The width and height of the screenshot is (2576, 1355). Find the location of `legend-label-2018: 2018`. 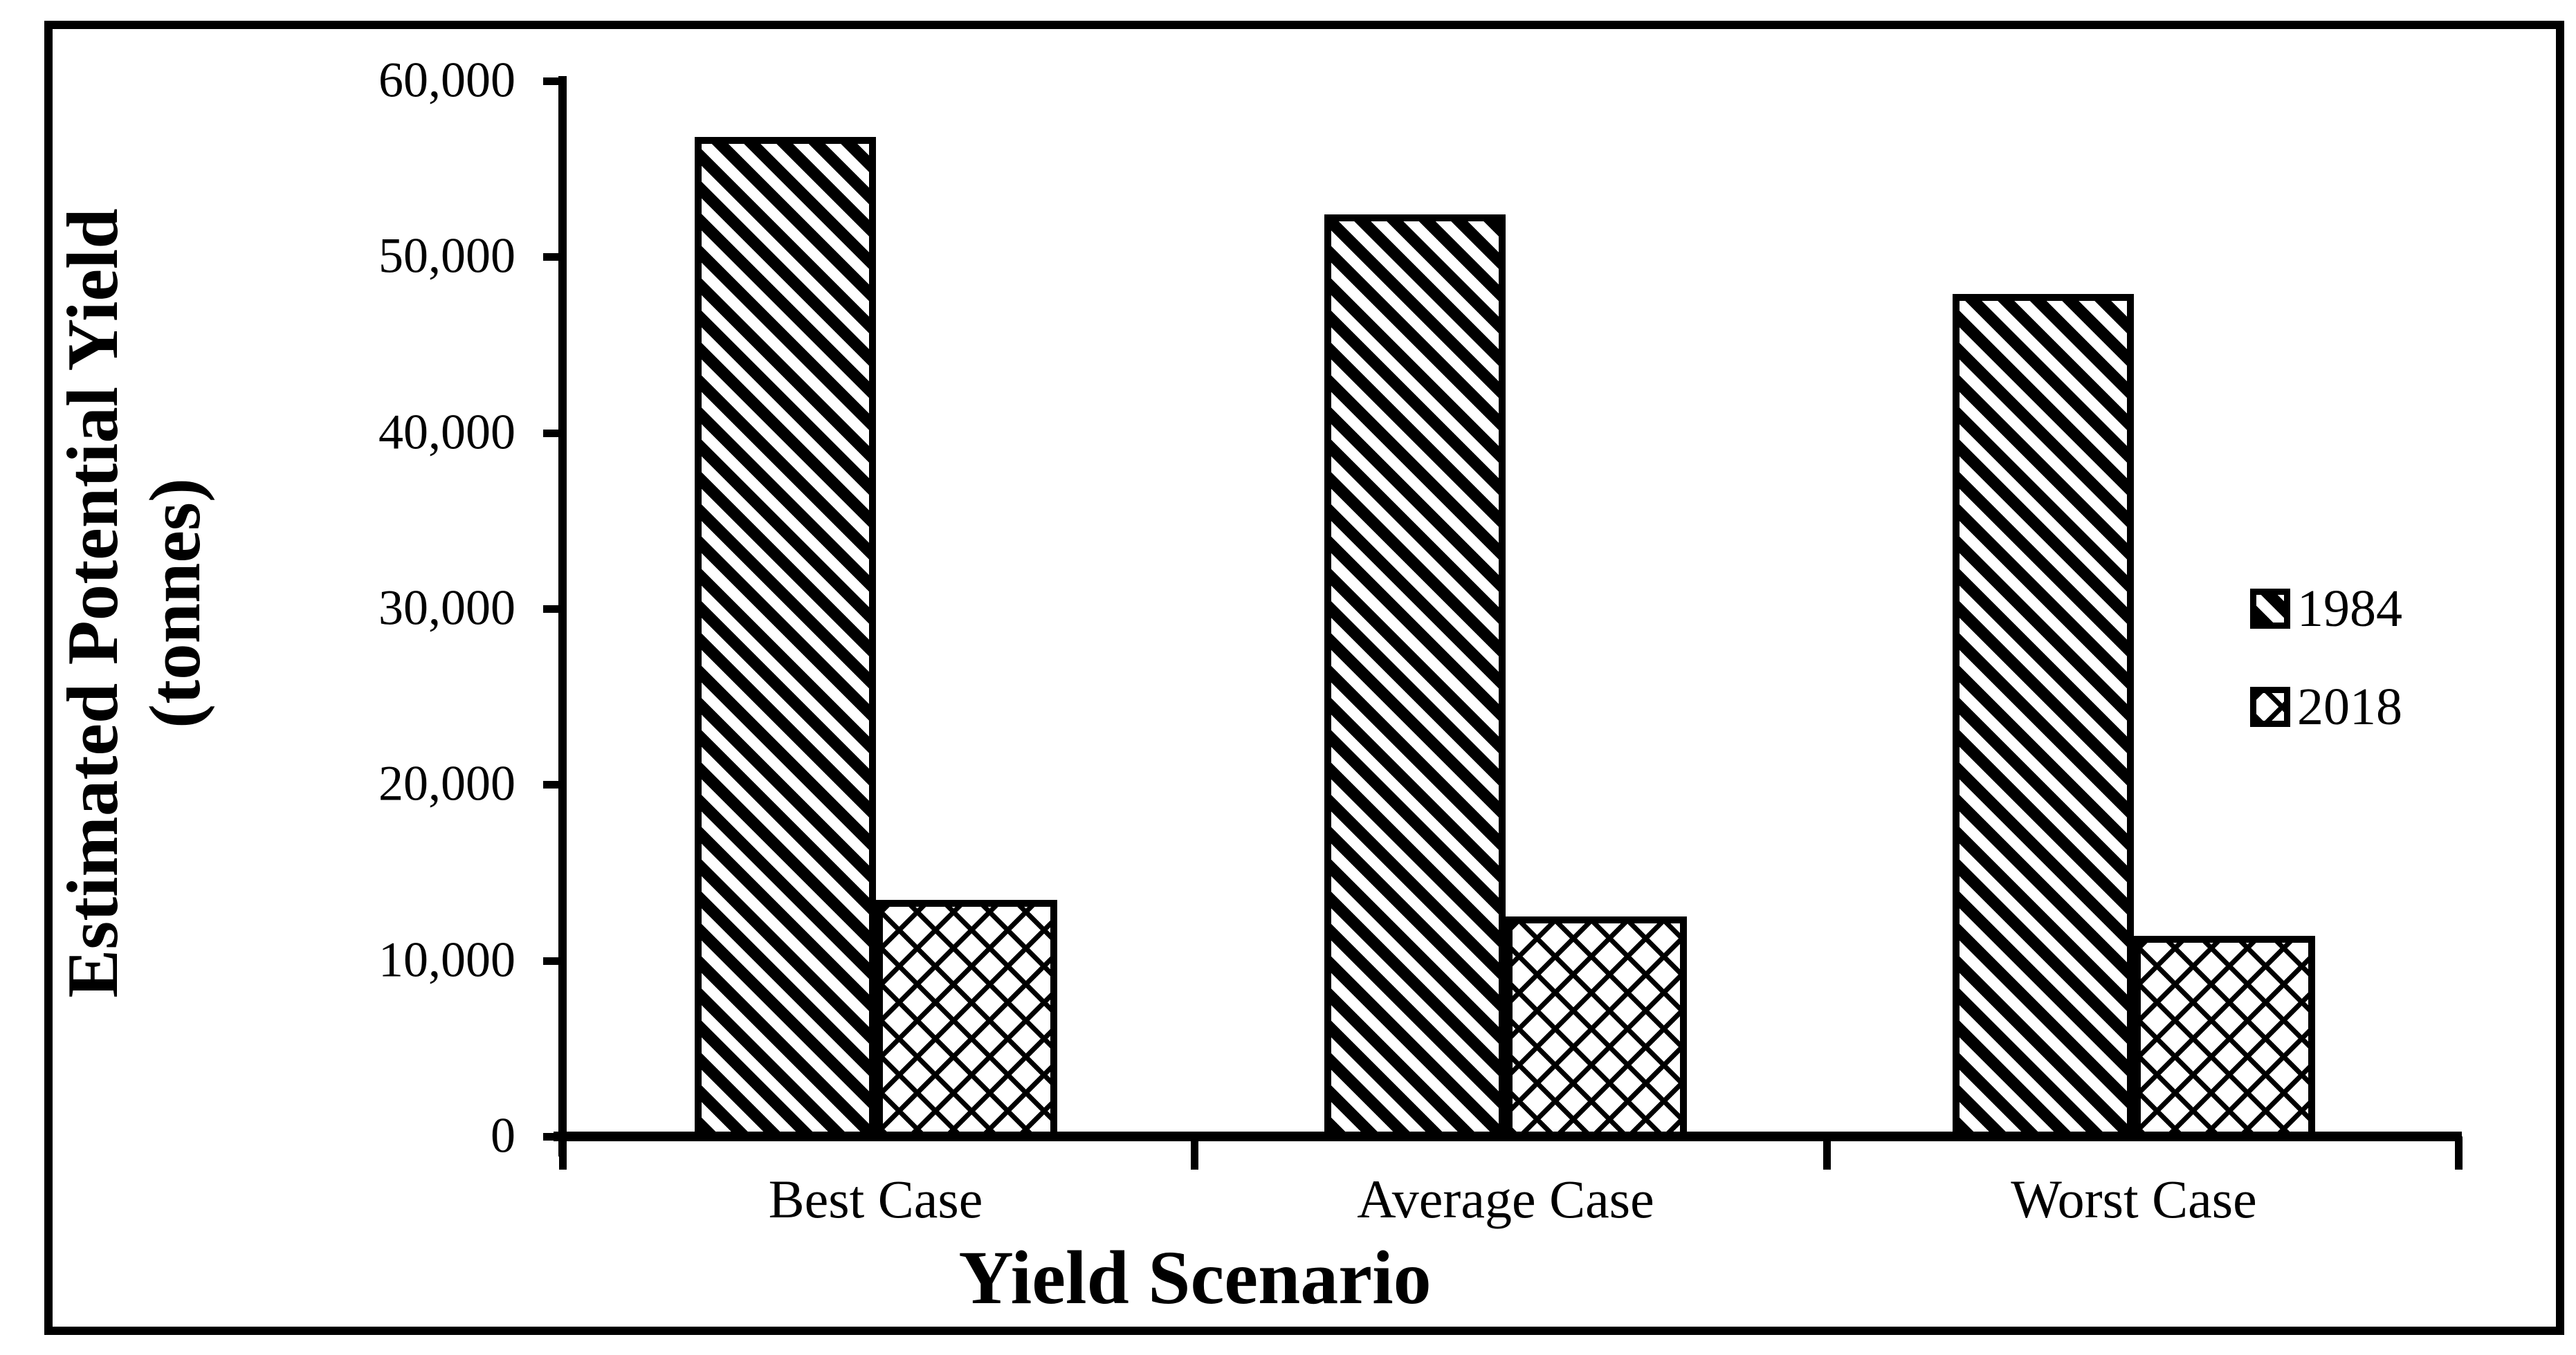

legend-label-2018: 2018 is located at coordinates (2349, 707).